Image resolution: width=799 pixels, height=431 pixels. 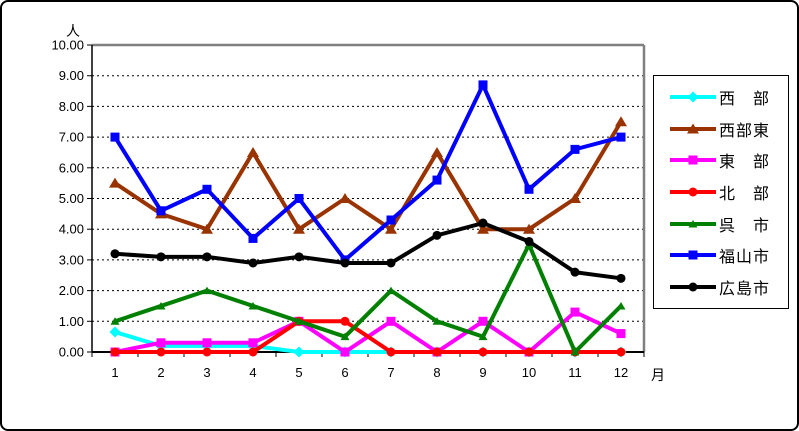 I want to click on x-tick-label: 8, so click(x=436, y=372).